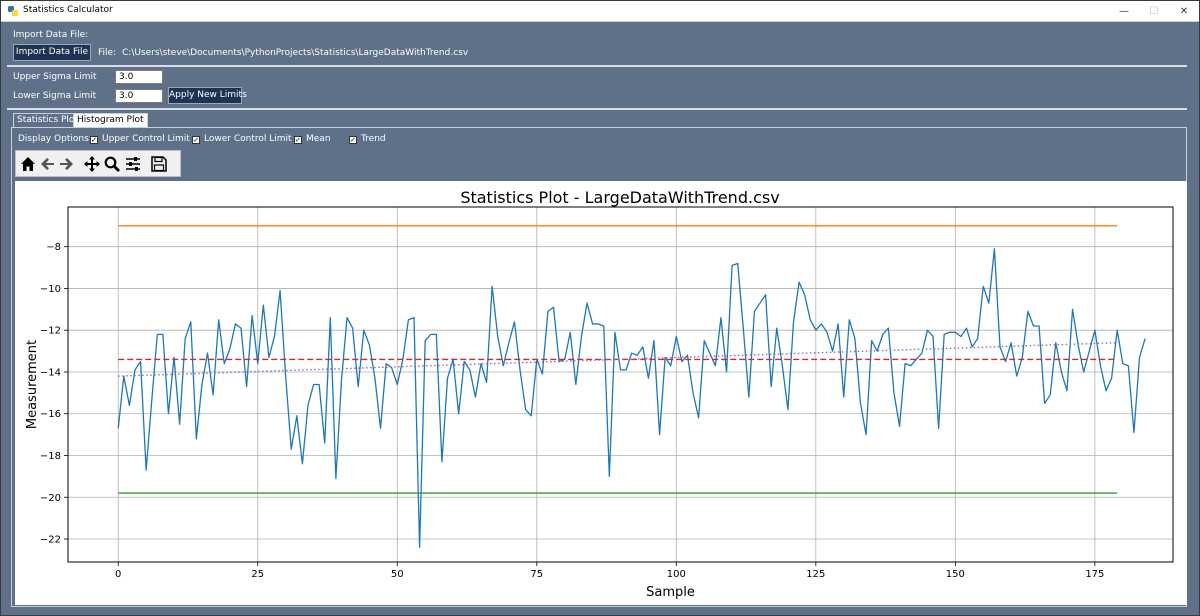 Image resolution: width=1200 pixels, height=616 pixels. Describe the element at coordinates (1184, 11) in the screenshot. I see `close-button: ✕` at that location.